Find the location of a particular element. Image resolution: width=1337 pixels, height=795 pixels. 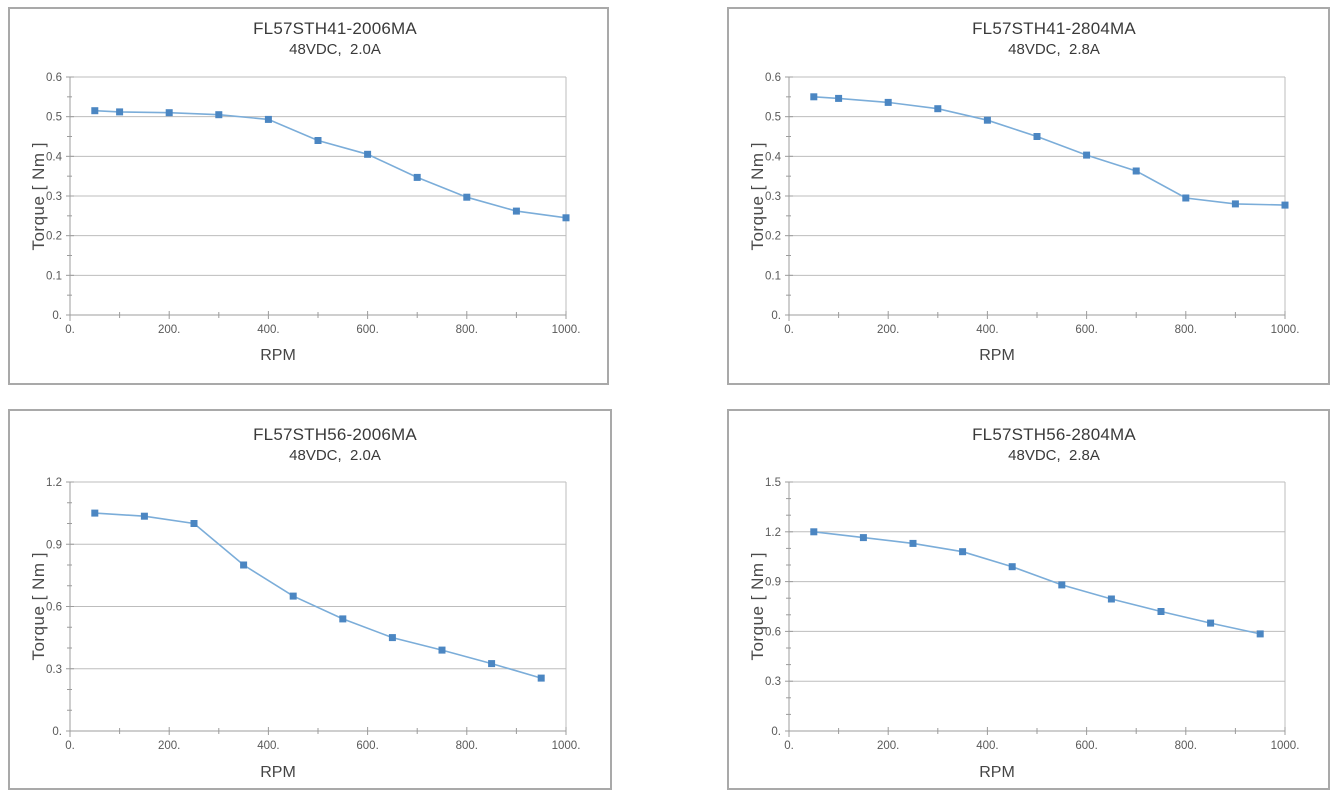

svg-text: 1.5 is located at coordinates (773, 483).